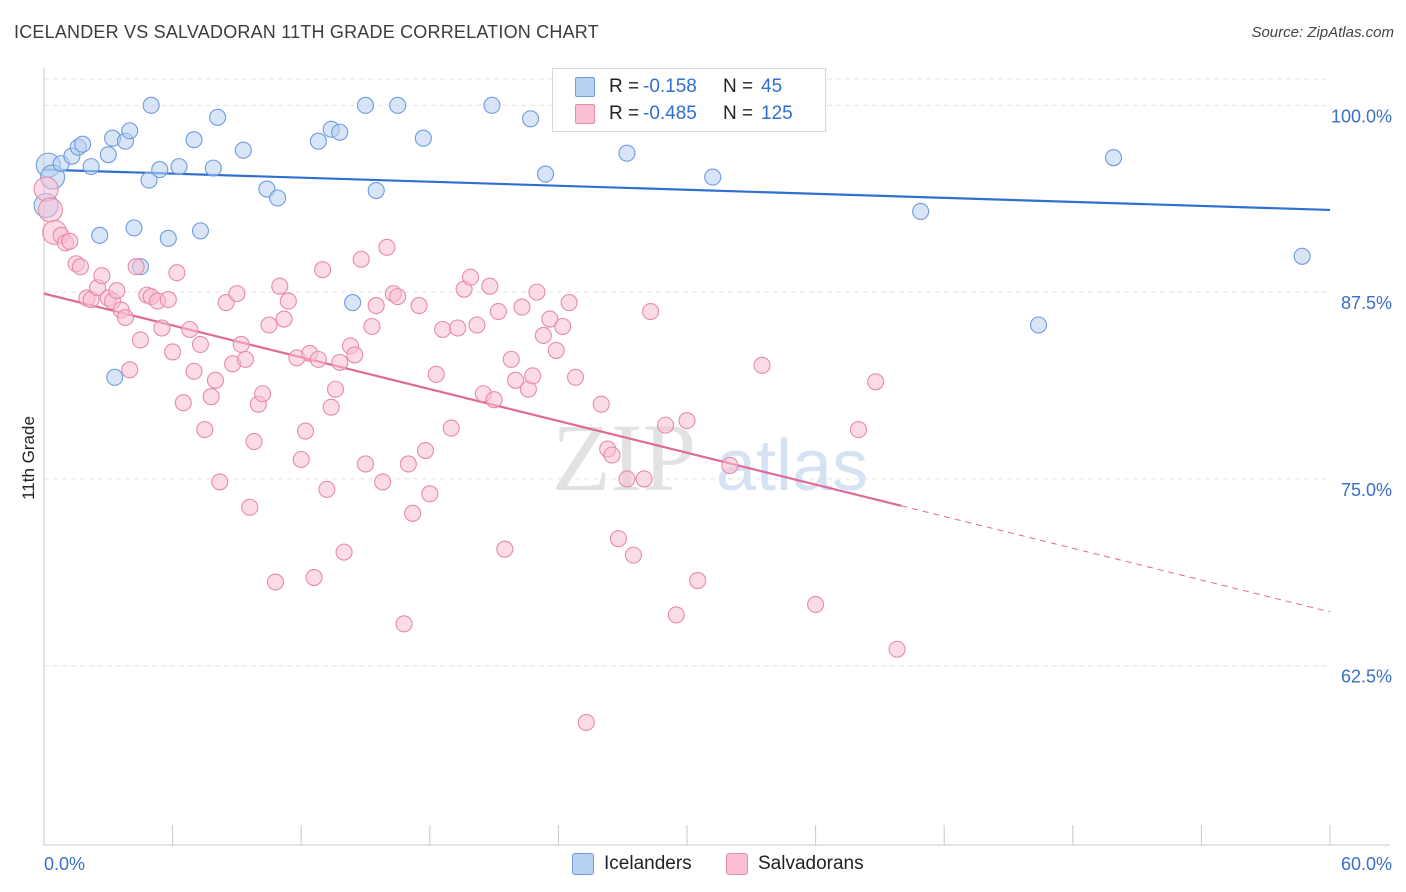 This screenshot has width=1406, height=892. What do you see at coordinates (737, 864) in the screenshot?
I see `bottom-legend-swatch-salvadorans` at bounding box center [737, 864].